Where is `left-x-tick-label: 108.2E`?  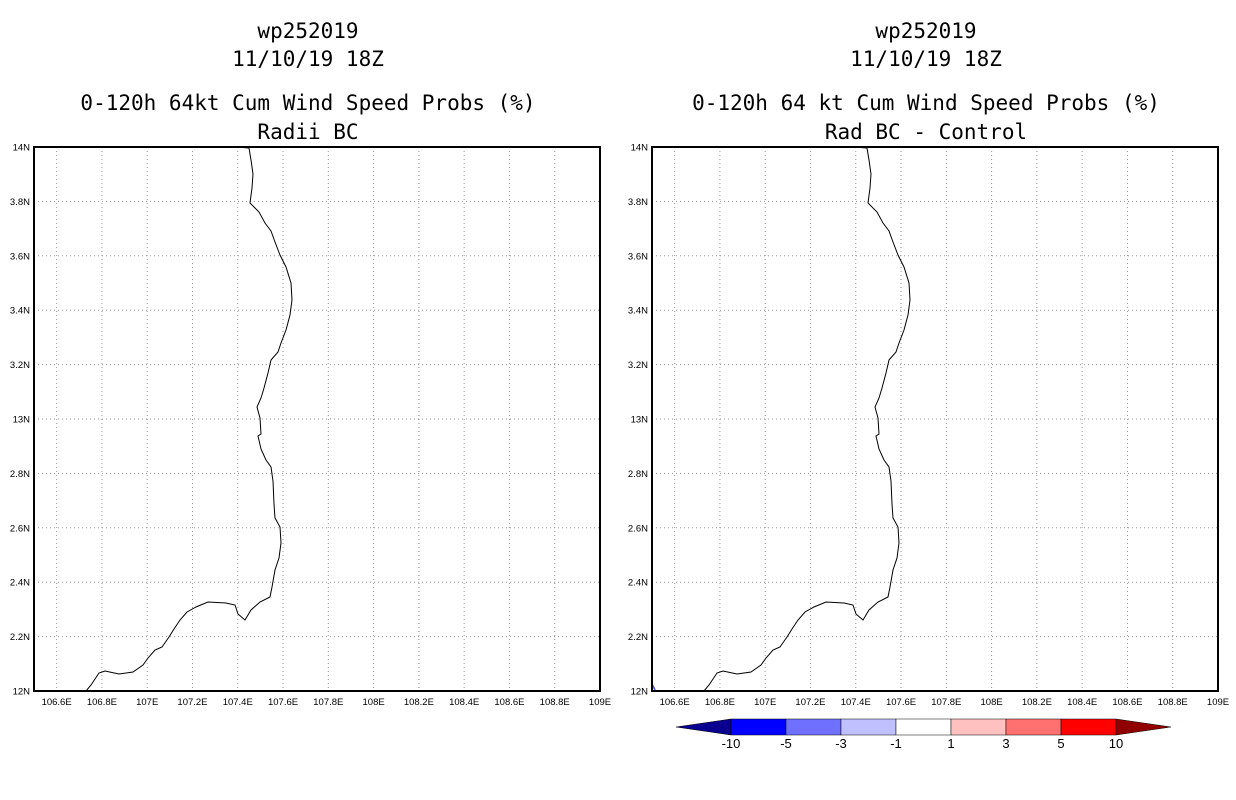
left-x-tick-label: 108.2E is located at coordinates (419, 702).